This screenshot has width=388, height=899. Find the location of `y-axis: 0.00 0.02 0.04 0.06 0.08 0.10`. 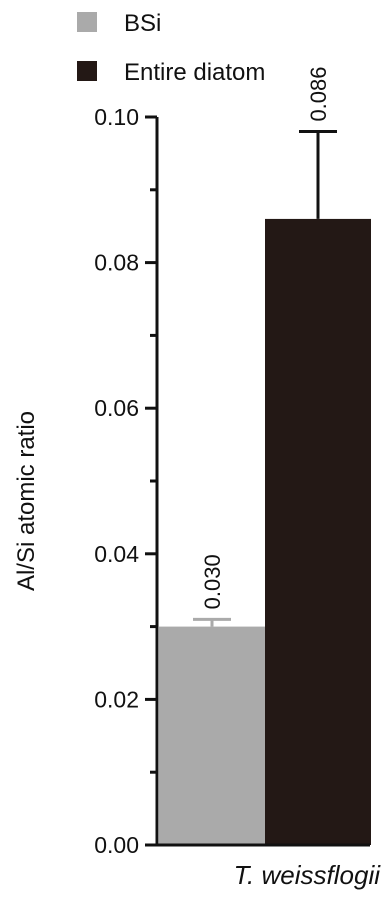

y-axis: 0.00 0.02 0.04 0.06 0.08 0.10 is located at coordinates (126, 481).